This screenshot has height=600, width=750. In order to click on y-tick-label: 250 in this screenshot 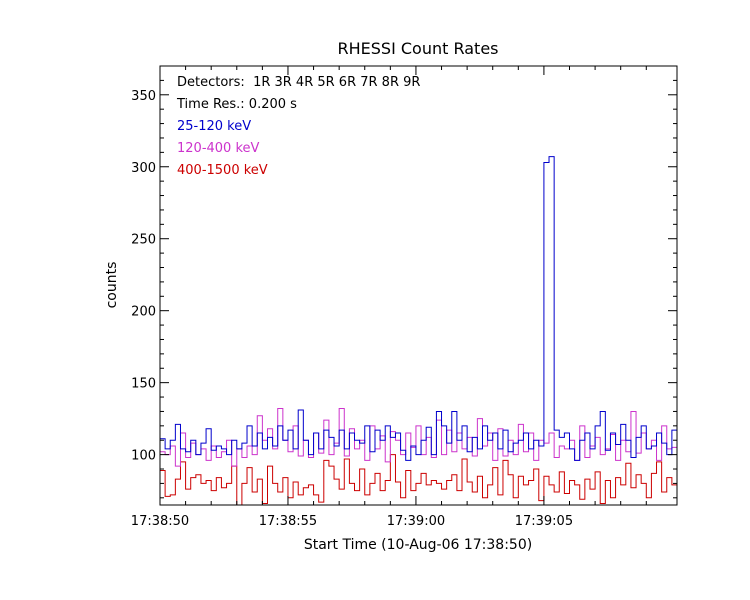, I will do `click(143, 240)`.